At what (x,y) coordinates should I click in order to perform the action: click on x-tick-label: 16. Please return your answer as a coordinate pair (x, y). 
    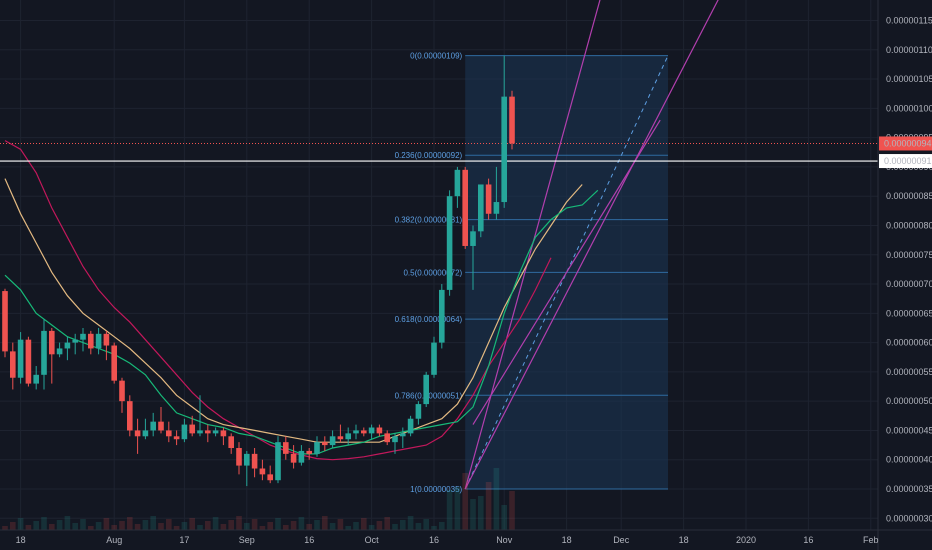
    Looking at the image, I should click on (309, 540).